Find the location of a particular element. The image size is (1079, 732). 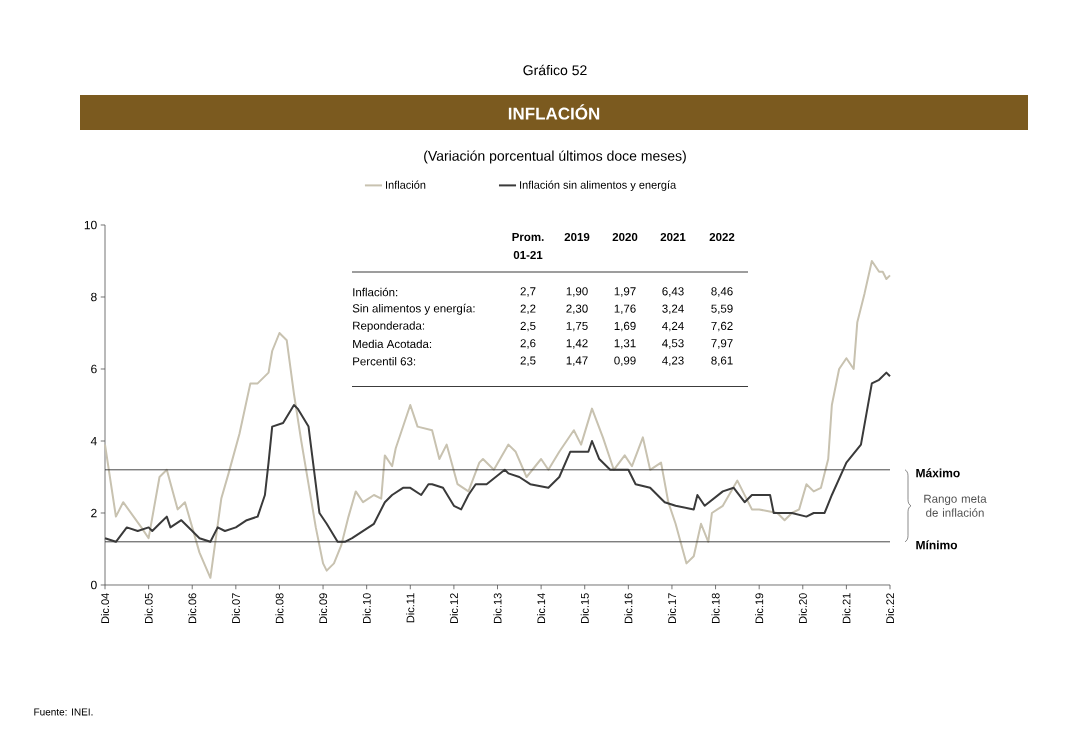

y-tick-label: 4 is located at coordinates (93, 441).